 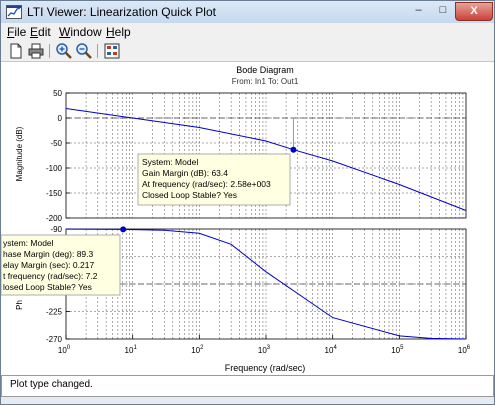 What do you see at coordinates (84, 51) in the screenshot?
I see `zoom-out-icon` at bounding box center [84, 51].